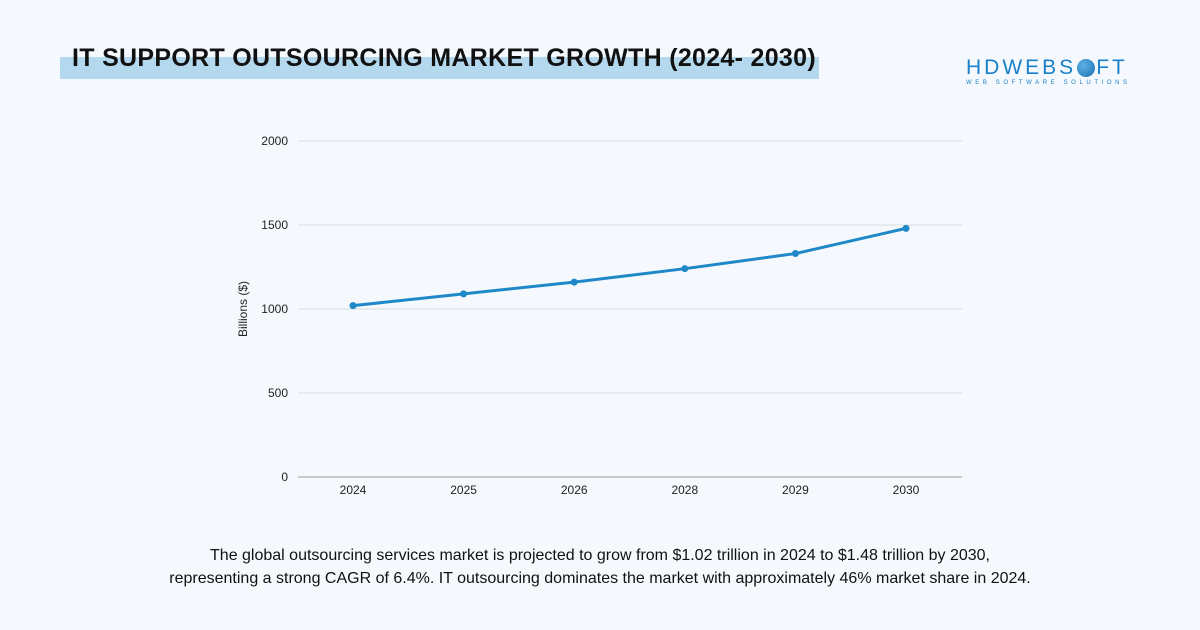  What do you see at coordinates (284, 477) in the screenshot?
I see `y-tick-label: 0` at bounding box center [284, 477].